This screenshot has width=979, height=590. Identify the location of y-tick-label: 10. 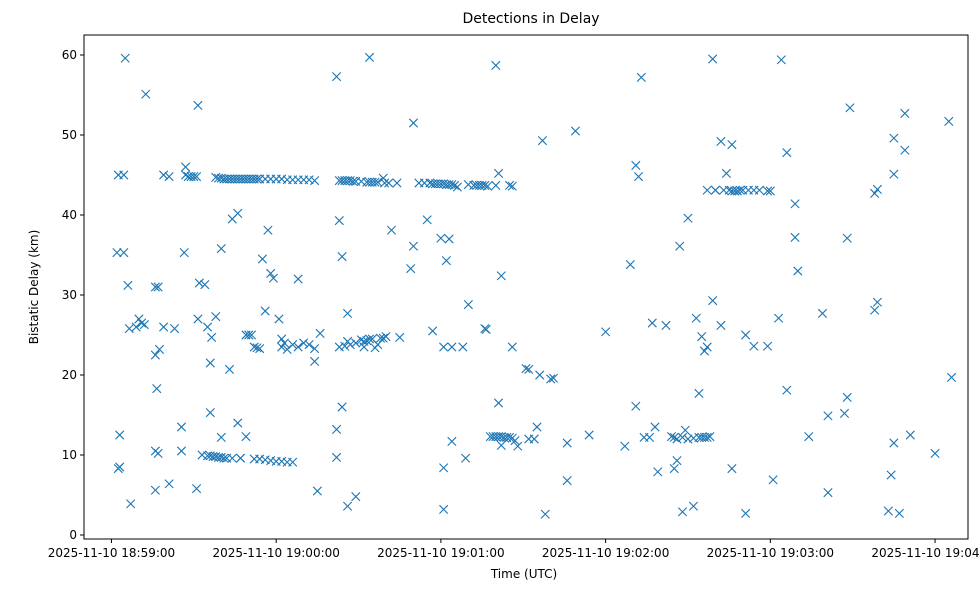
(69, 455).